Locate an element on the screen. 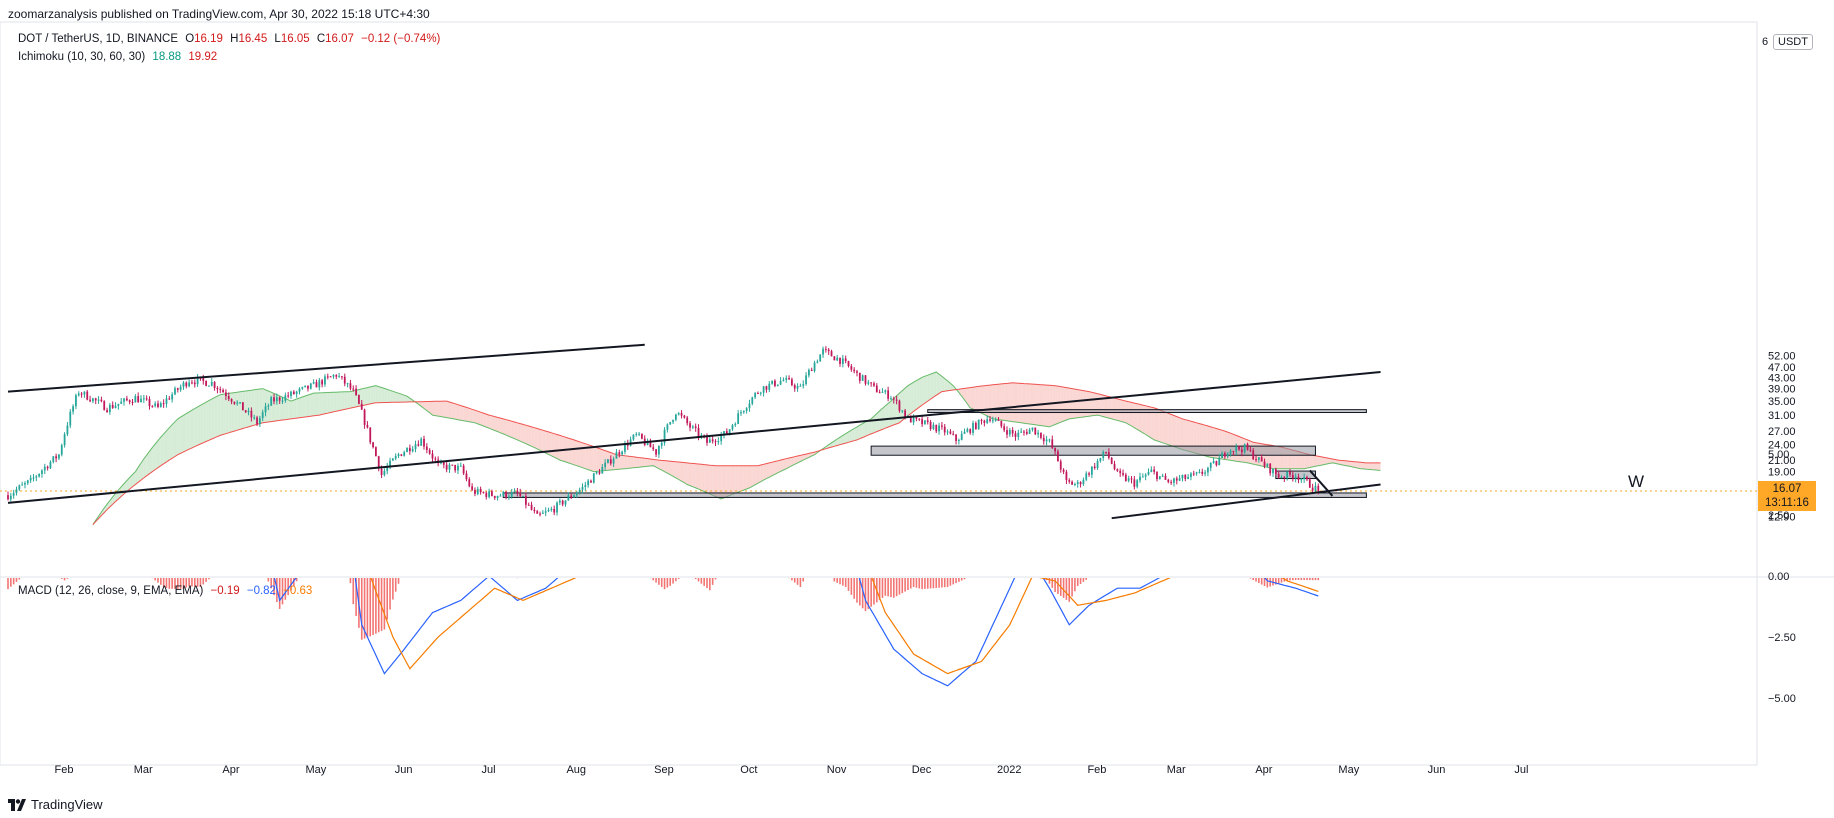  trendline-lower-channel-bottom is located at coordinates (1246, 501).